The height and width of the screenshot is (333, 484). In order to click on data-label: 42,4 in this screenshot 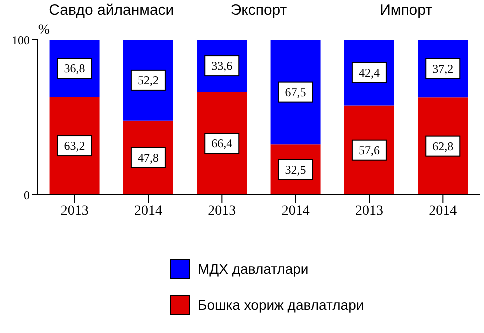, I will do `click(369, 73)`.